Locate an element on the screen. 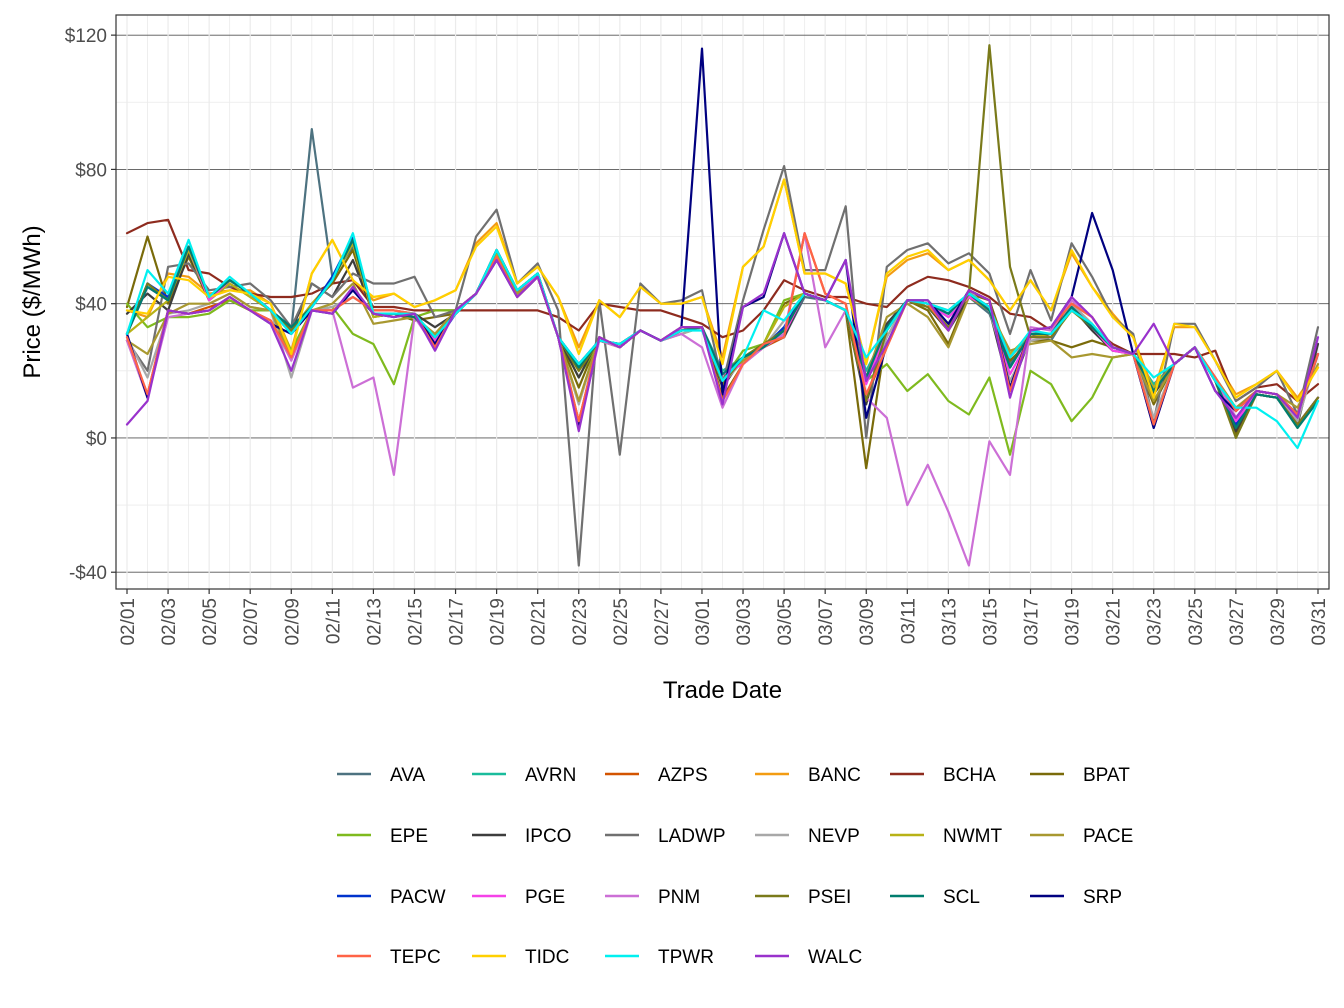  legend-label: IPCO is located at coordinates (548, 836).